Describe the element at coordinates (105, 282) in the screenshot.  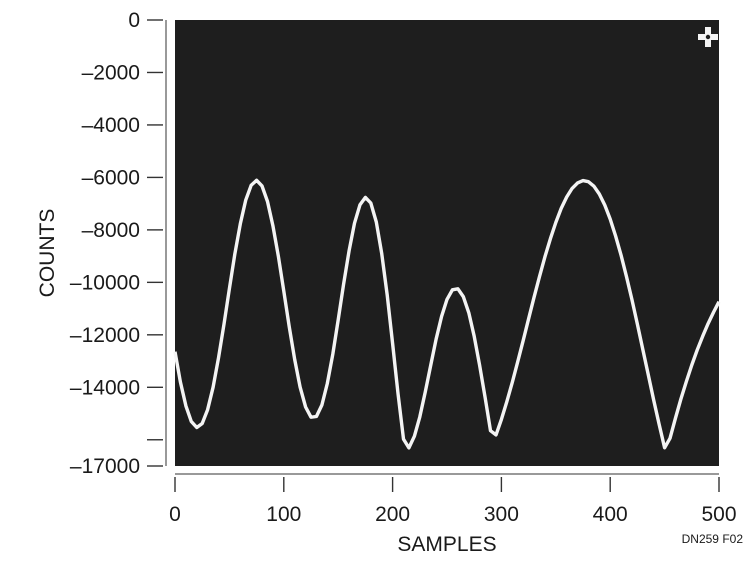
I see `y-tick-label: –10000` at that location.